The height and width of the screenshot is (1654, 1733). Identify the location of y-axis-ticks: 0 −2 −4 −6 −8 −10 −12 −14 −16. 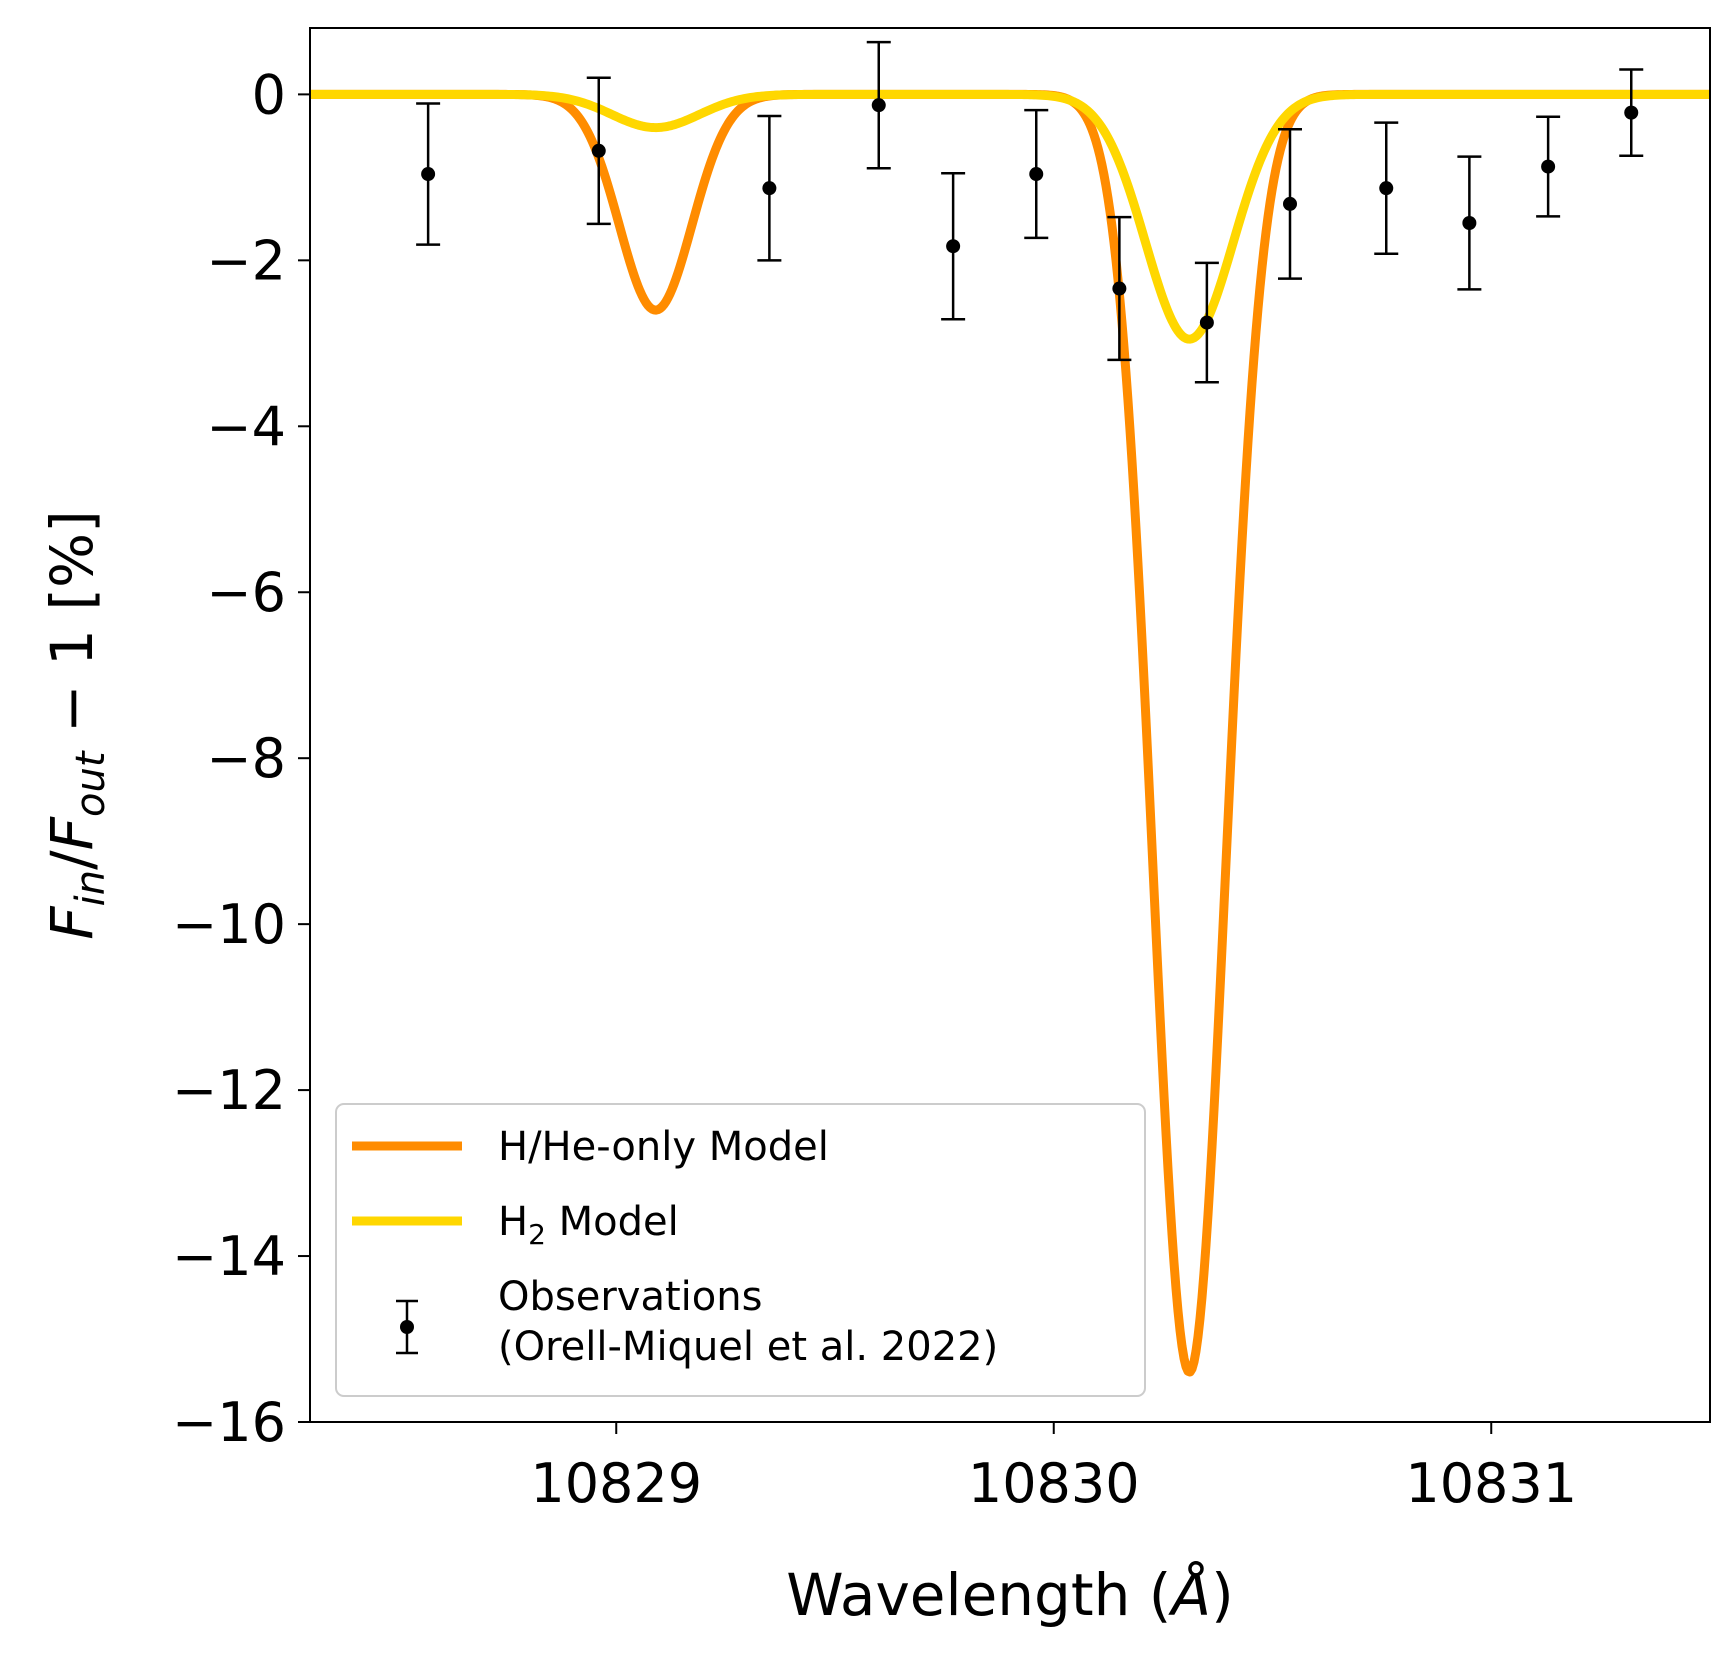
(241, 758).